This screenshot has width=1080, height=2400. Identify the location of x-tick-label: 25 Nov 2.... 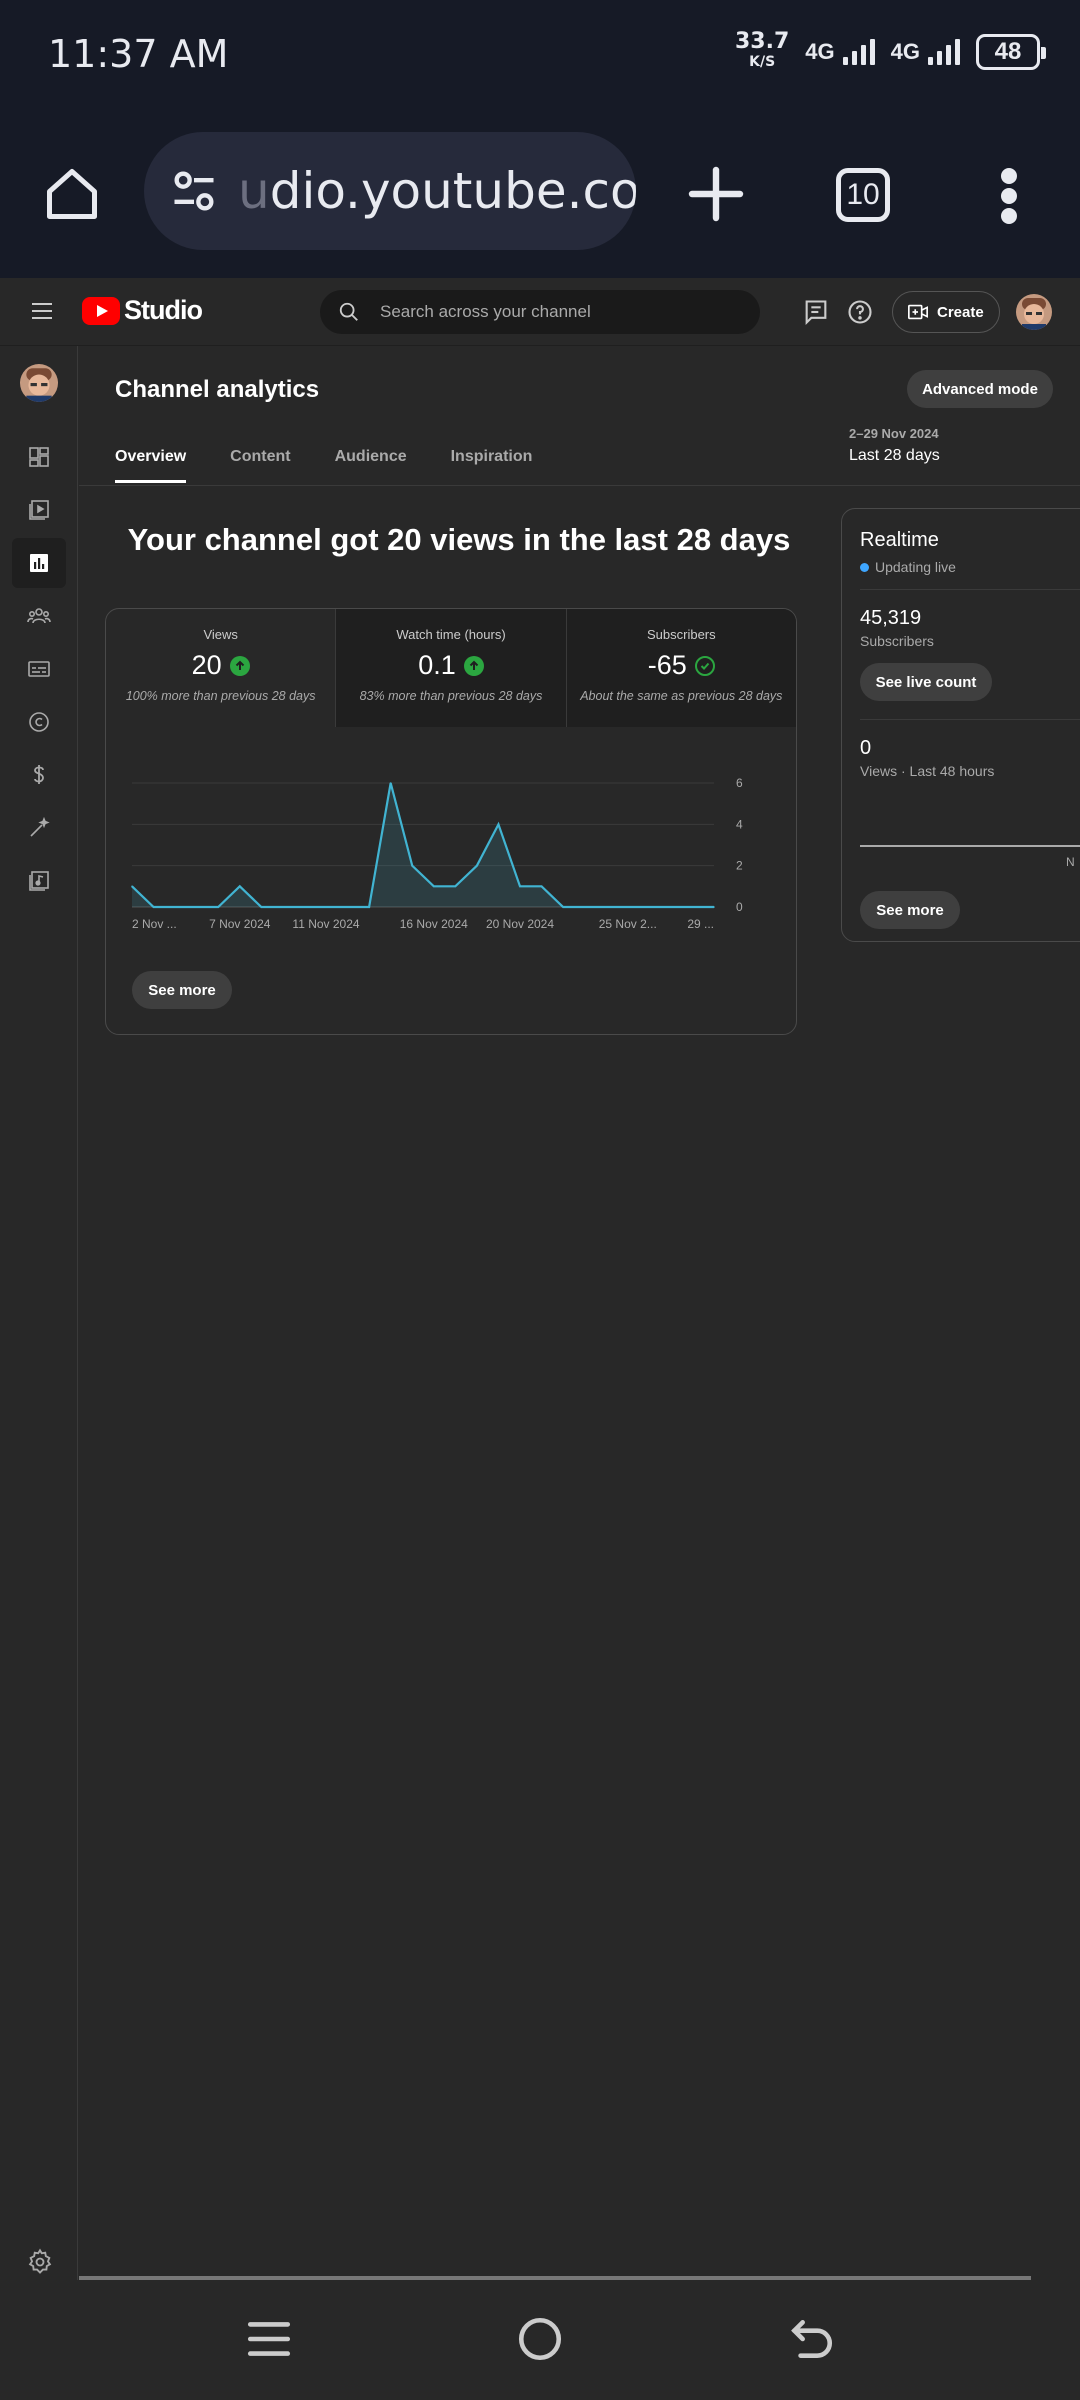
(628, 924).